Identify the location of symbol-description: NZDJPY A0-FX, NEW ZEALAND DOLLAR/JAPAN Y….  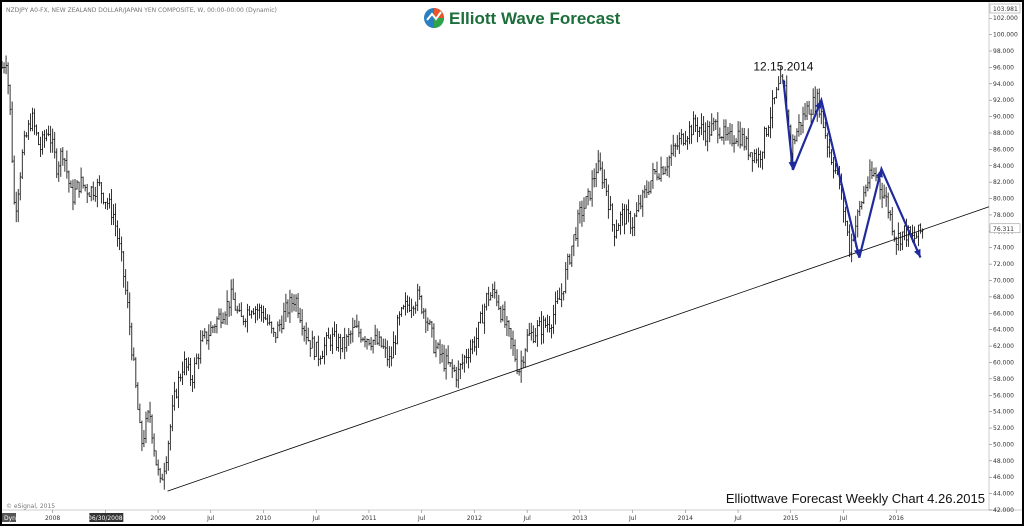
(141, 10).